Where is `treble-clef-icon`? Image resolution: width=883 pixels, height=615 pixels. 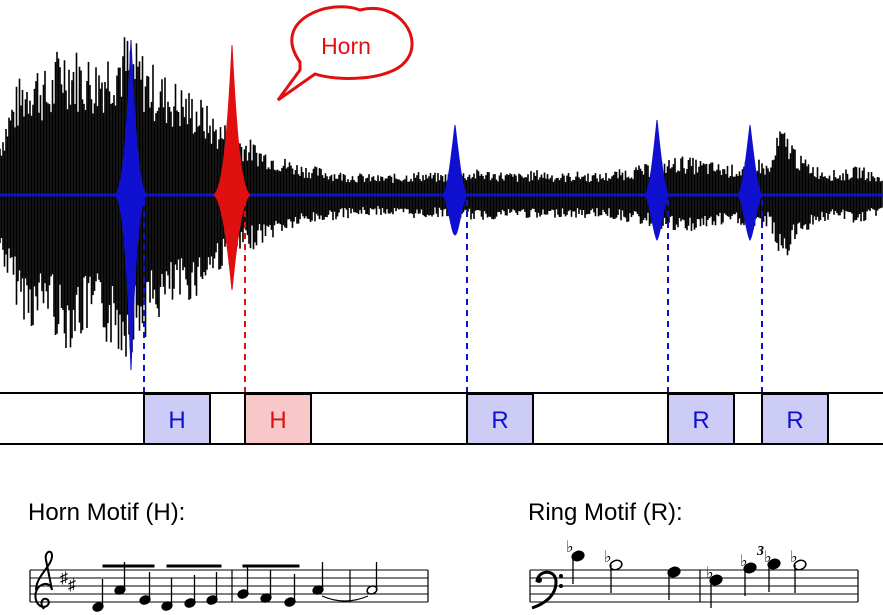
treble-clef-icon is located at coordinates (44, 580).